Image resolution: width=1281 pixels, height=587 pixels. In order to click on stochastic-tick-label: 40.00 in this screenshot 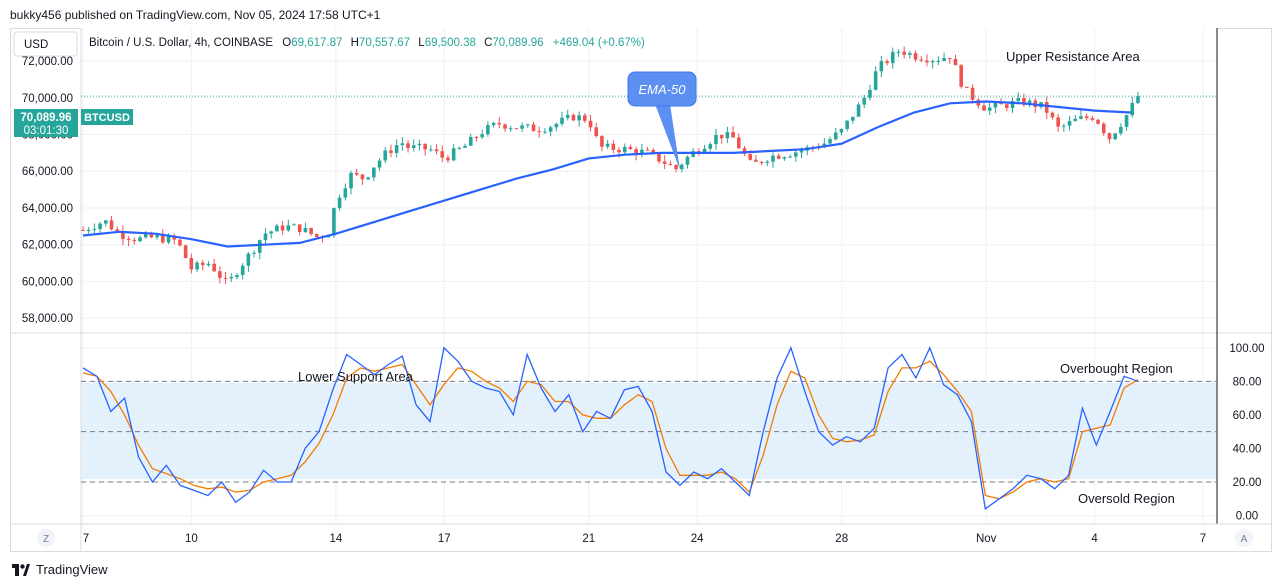, I will do `click(1247, 449)`.